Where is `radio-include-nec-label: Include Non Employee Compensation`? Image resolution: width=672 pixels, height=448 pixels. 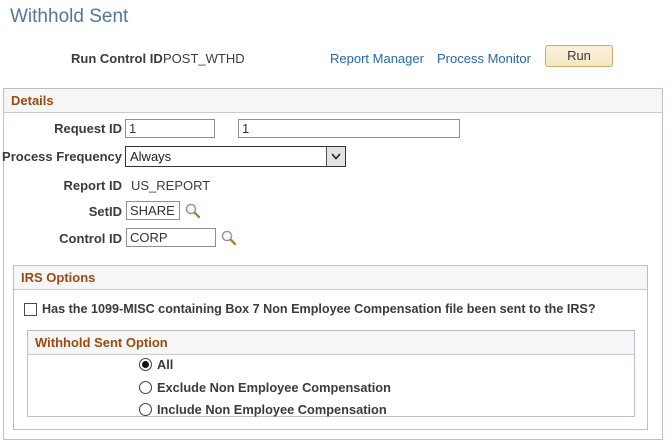 radio-include-nec-label: Include Non Employee Compensation is located at coordinates (272, 409).